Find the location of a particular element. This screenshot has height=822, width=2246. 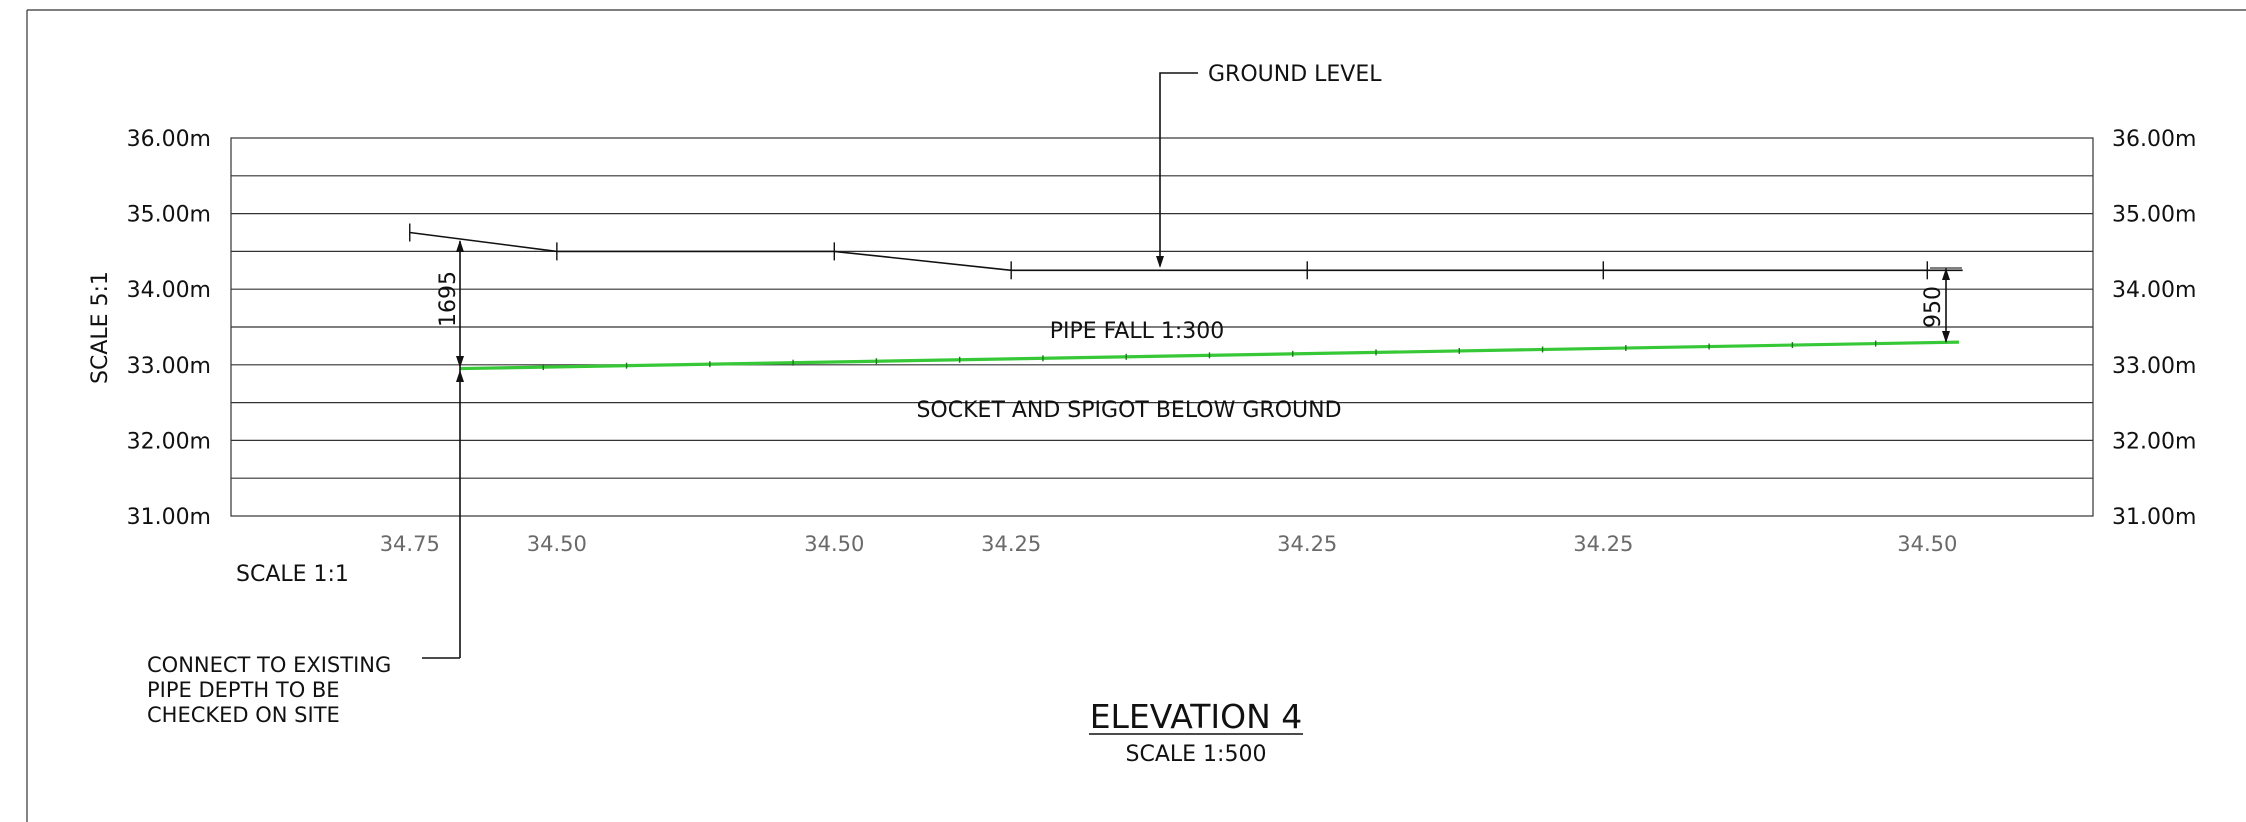

y-tick-label-left: 33.00m is located at coordinates (169, 366).